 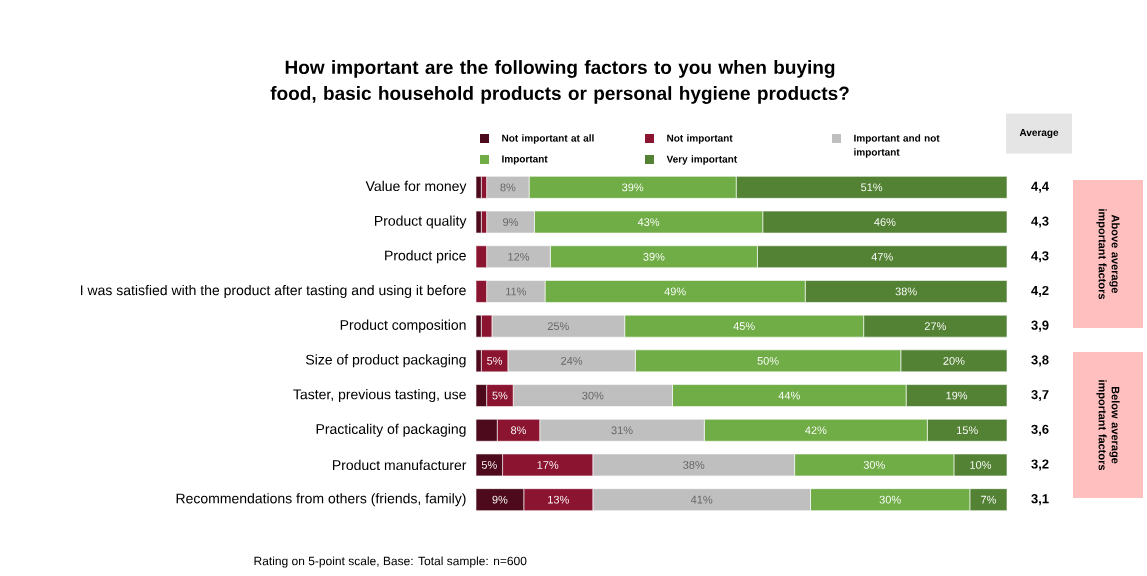 What do you see at coordinates (1040, 326) in the screenshot?
I see `text: 3,9` at bounding box center [1040, 326].